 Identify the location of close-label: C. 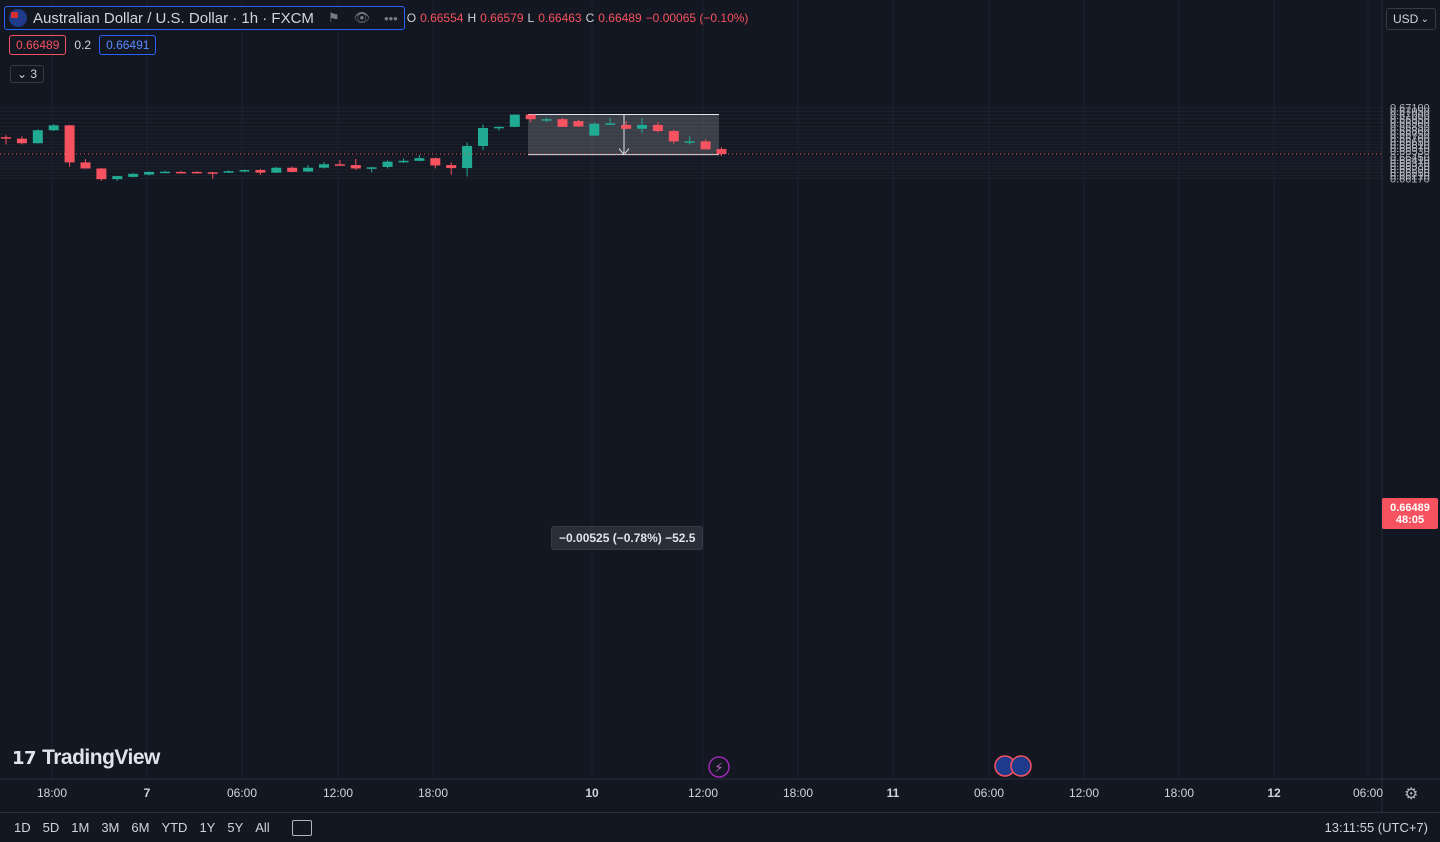
(590, 18).